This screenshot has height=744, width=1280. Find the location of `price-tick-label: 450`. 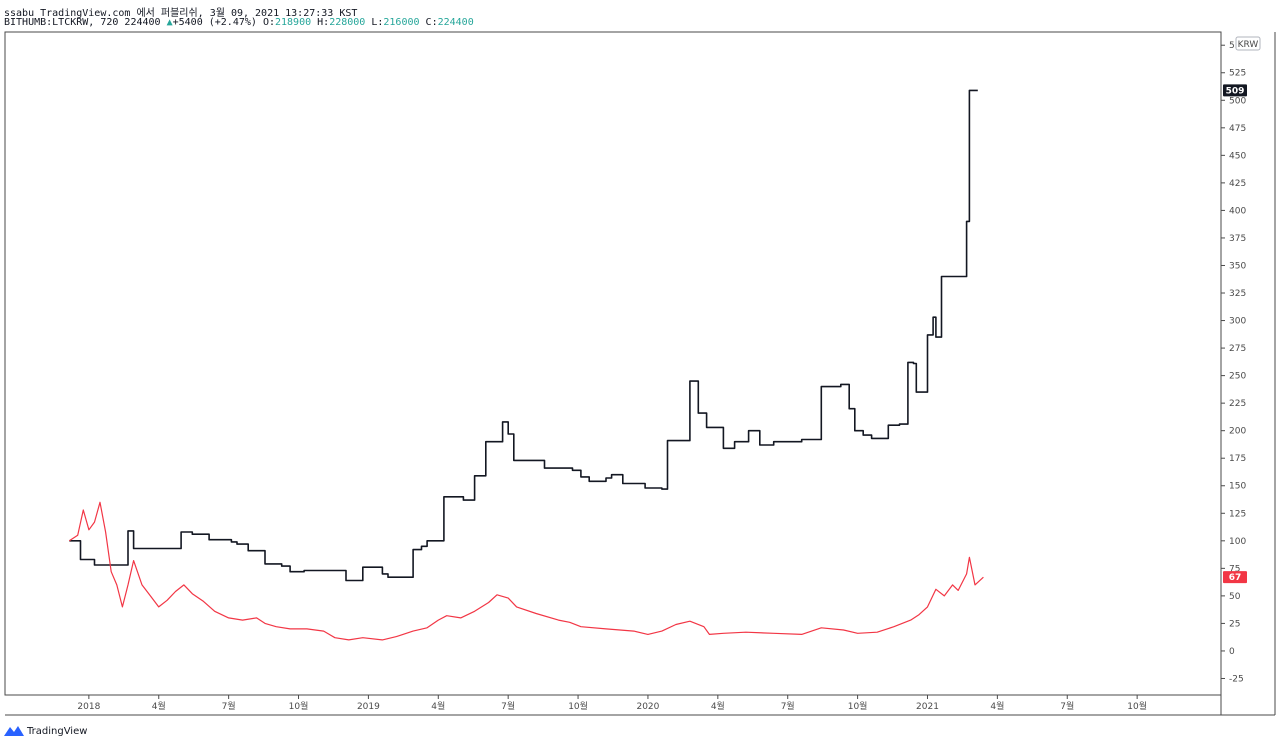

price-tick-label: 450 is located at coordinates (1237, 156).